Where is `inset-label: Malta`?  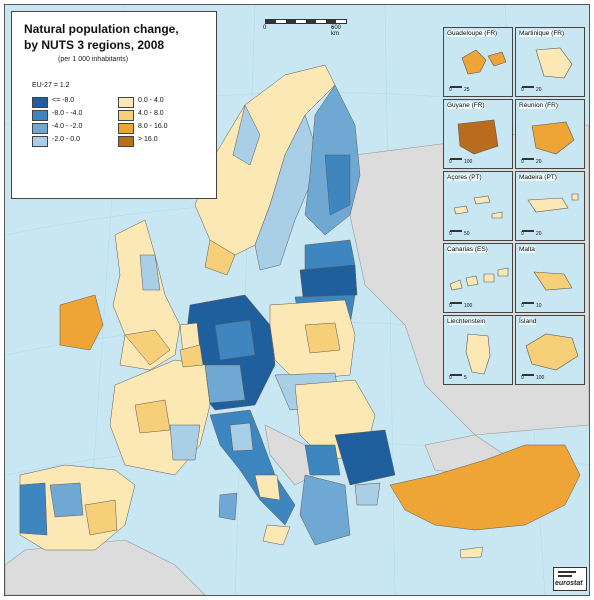 inset-label: Malta is located at coordinates (527, 249).